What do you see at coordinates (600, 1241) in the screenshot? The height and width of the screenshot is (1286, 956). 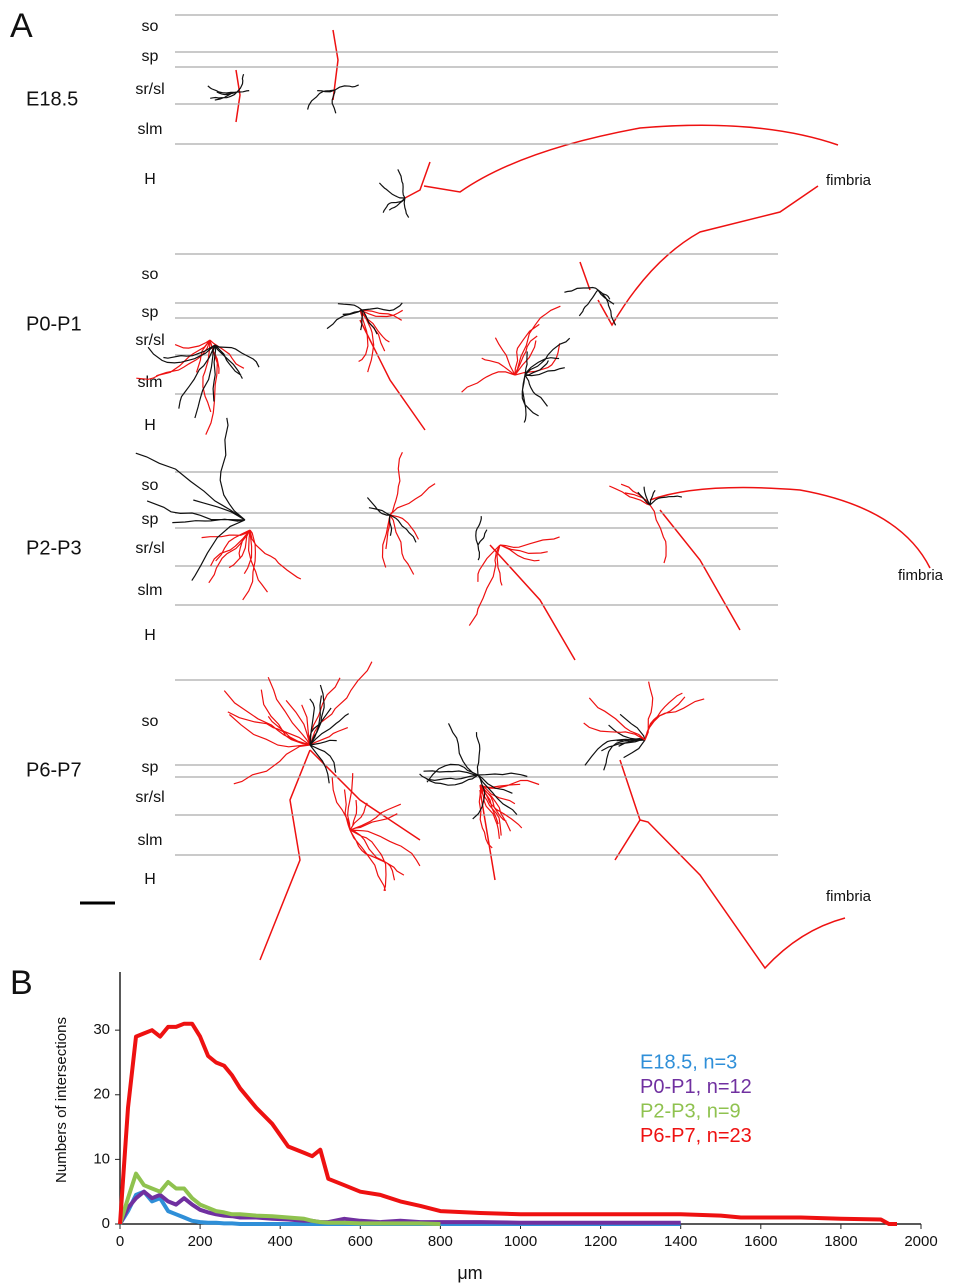 I see `x-tick-label: 1200` at bounding box center [600, 1241].